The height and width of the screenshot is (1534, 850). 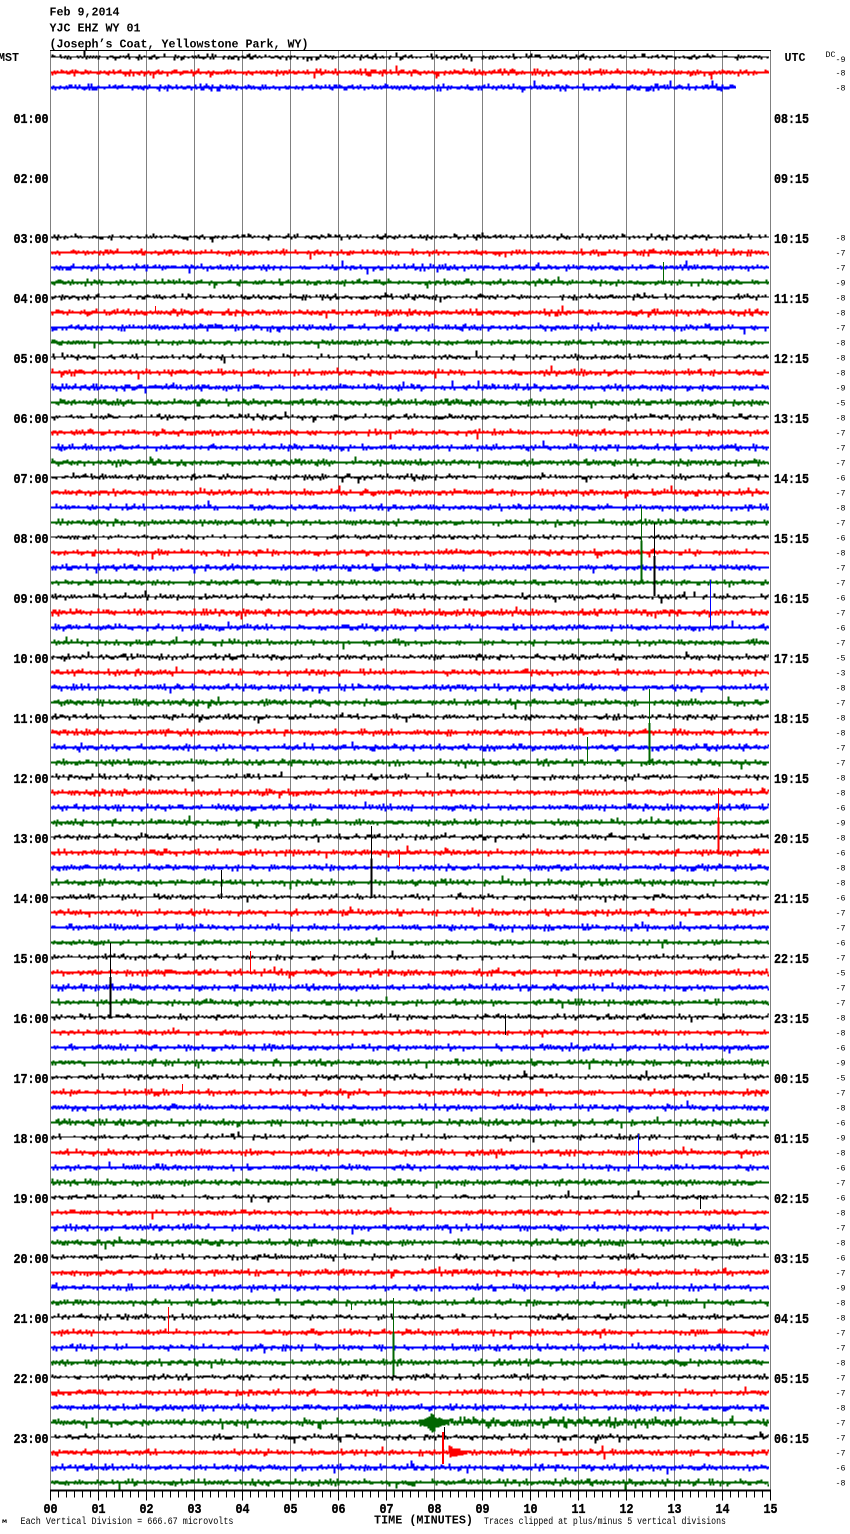 What do you see at coordinates (31, 480) in the screenshot?
I see `svg-text: 07:00` at bounding box center [31, 480].